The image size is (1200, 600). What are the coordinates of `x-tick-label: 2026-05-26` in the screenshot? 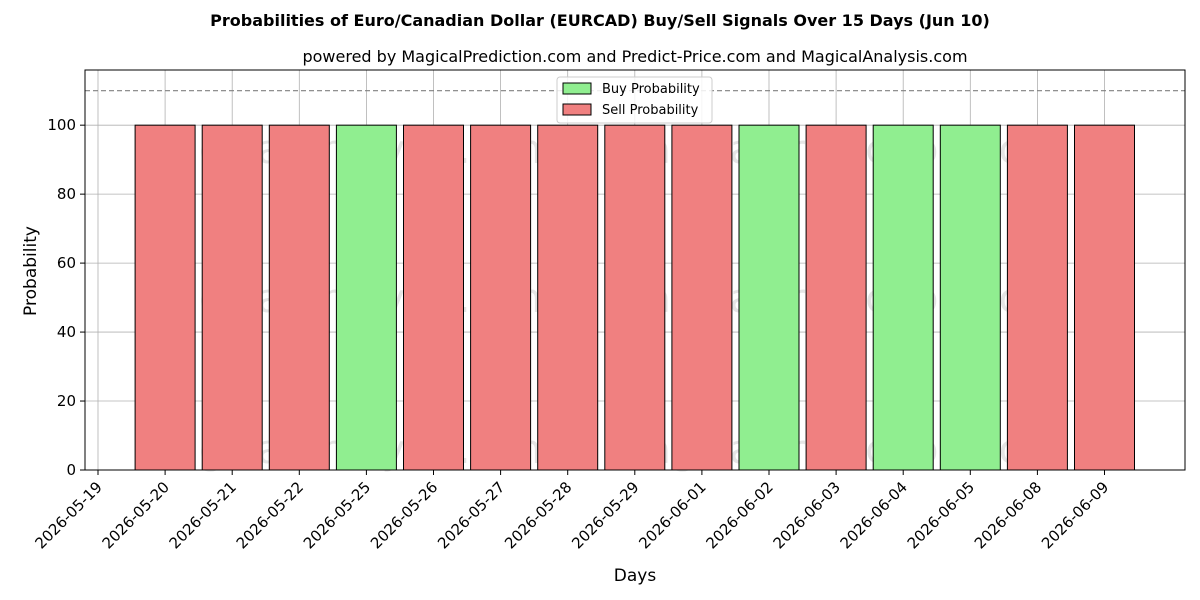 It's located at (404, 515).